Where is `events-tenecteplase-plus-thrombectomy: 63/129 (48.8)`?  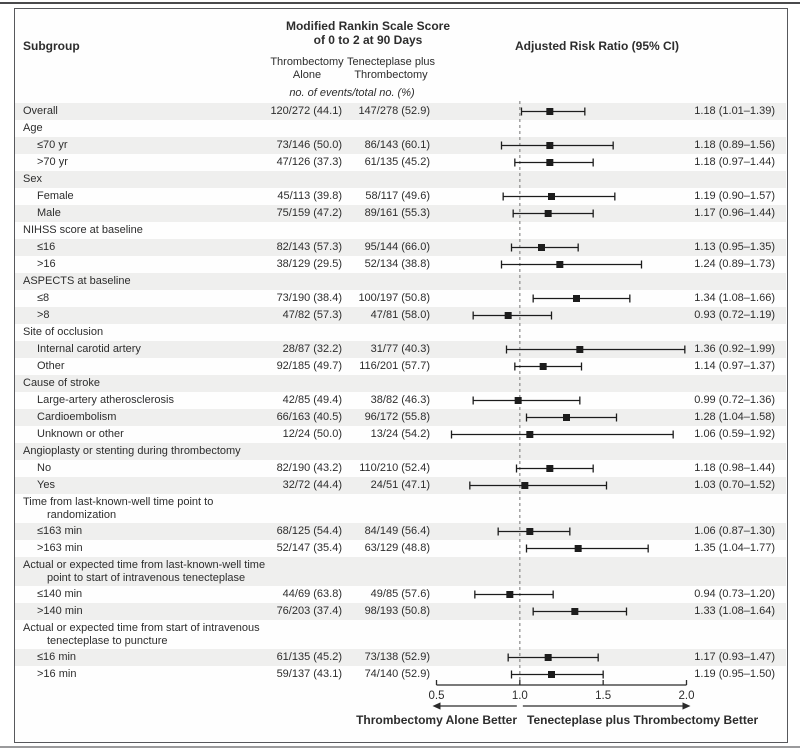 events-tenecteplase-plus-thrombectomy: 63/129 (48.8) is located at coordinates (397, 548).